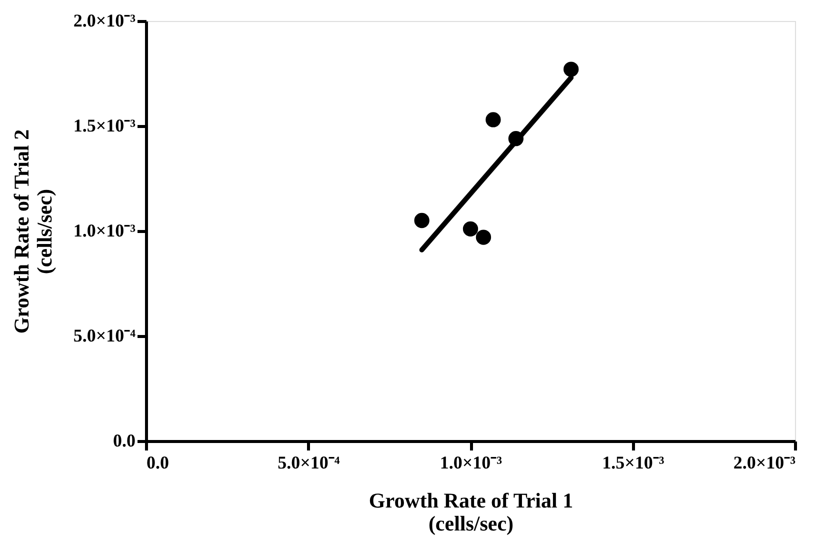  What do you see at coordinates (157, 462) in the screenshot?
I see `x-tick-label: 0.0` at bounding box center [157, 462].